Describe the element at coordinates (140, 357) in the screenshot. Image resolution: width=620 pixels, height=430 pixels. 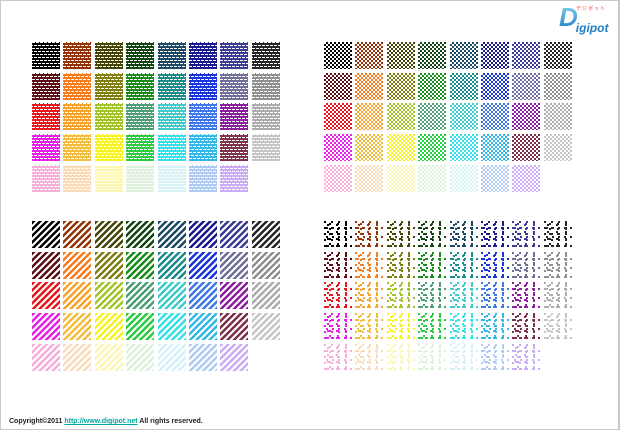
I see `swatch-diagonal-r5c4` at that location.